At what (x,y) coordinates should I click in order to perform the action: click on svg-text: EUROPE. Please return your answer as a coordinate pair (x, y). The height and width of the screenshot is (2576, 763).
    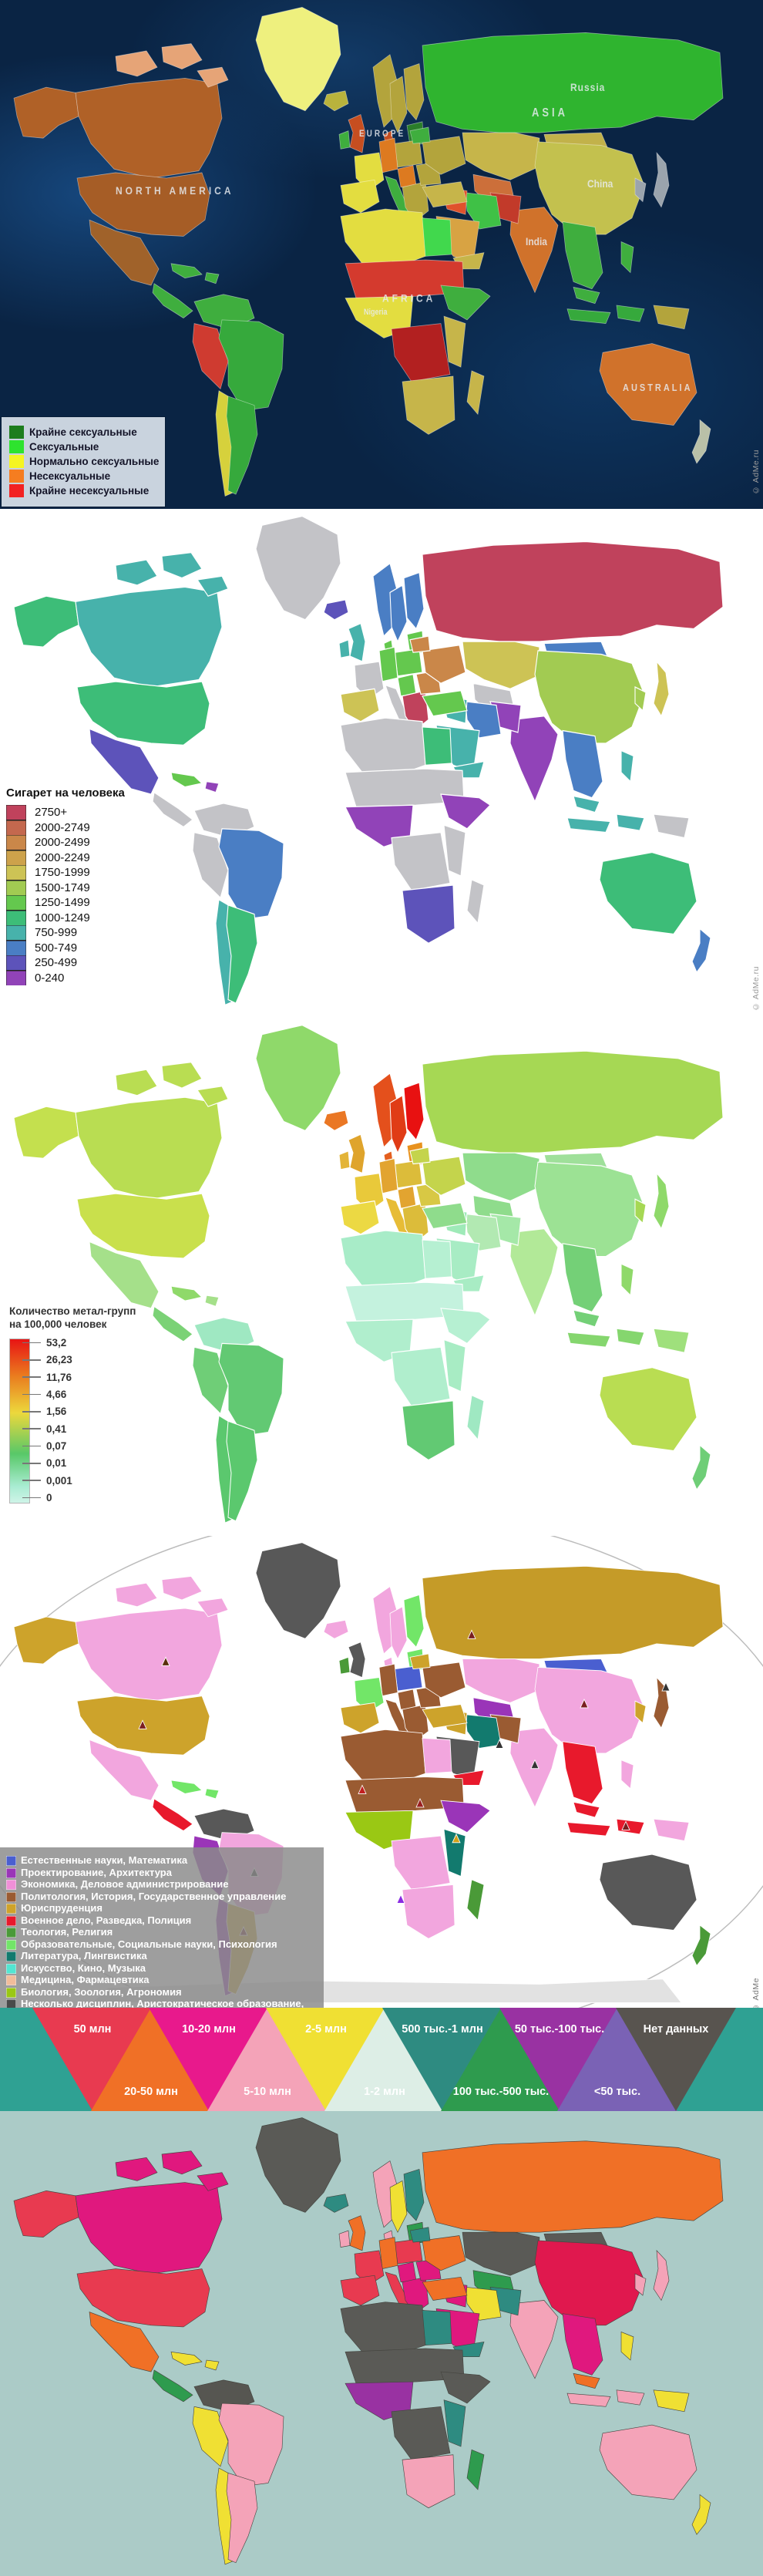
    Looking at the image, I should click on (382, 134).